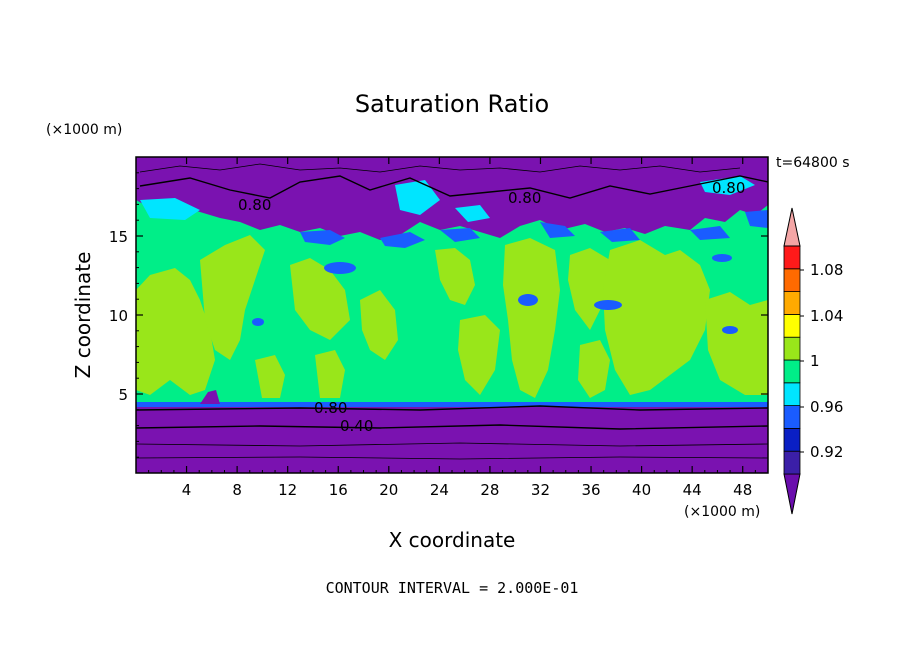 The width and height of the screenshot is (904, 654). Describe the element at coordinates (452, 540) in the screenshot. I see `x-axis-label: X coordinate` at that location.